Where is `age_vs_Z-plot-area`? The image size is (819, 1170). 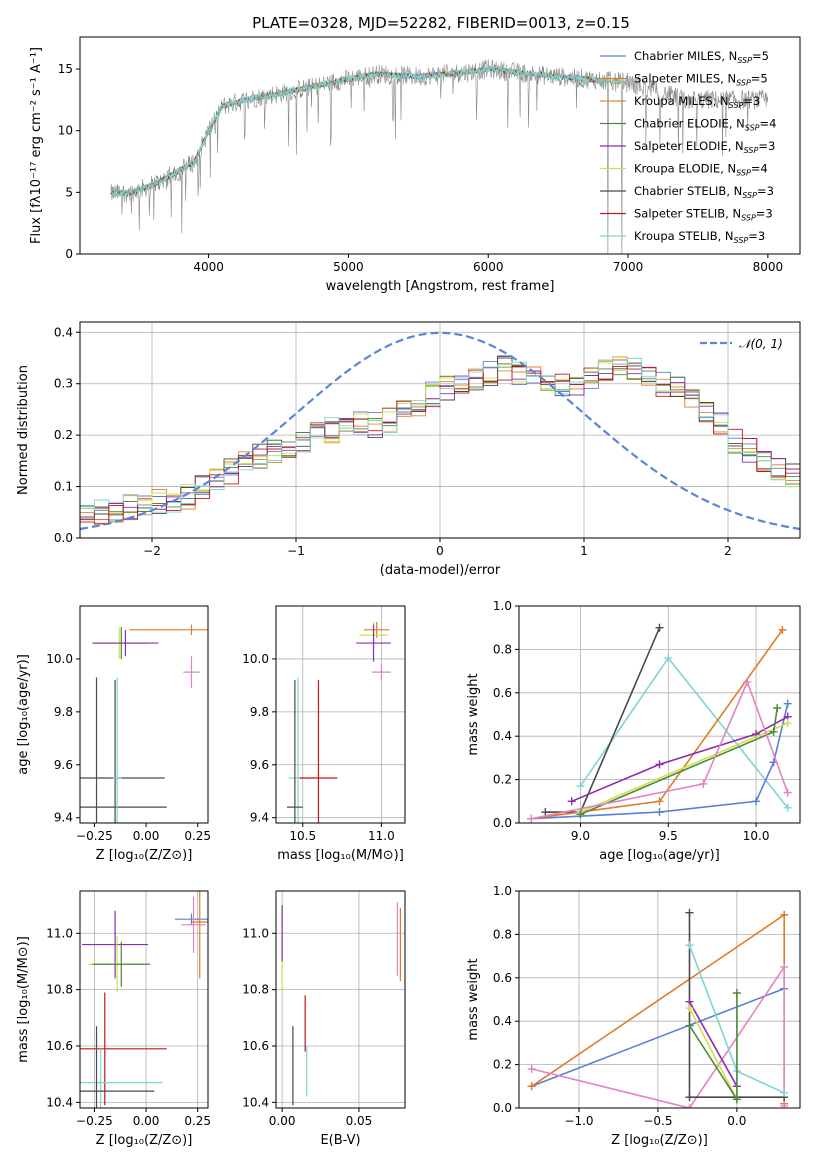
age_vs_Z-plot-area is located at coordinates (144, 723).